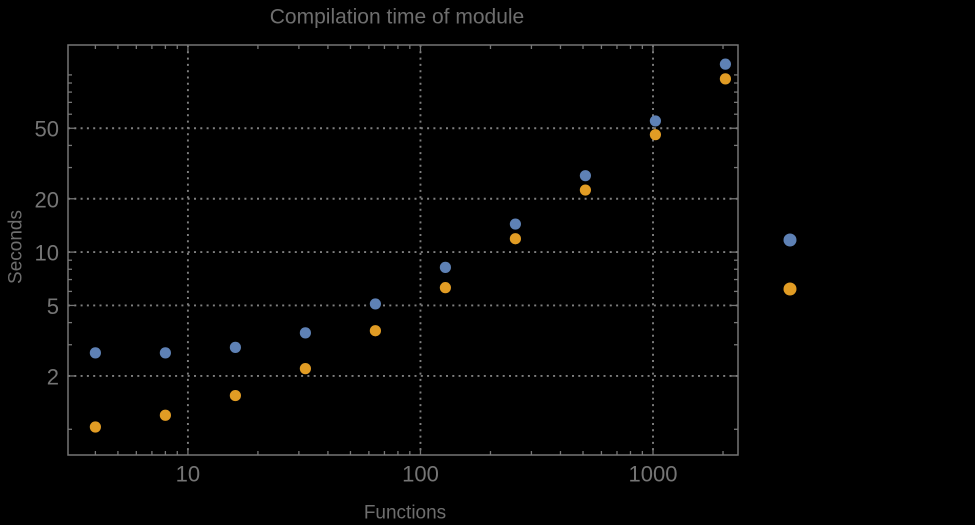  I want to click on x-axis-label: Functions, so click(405, 513).